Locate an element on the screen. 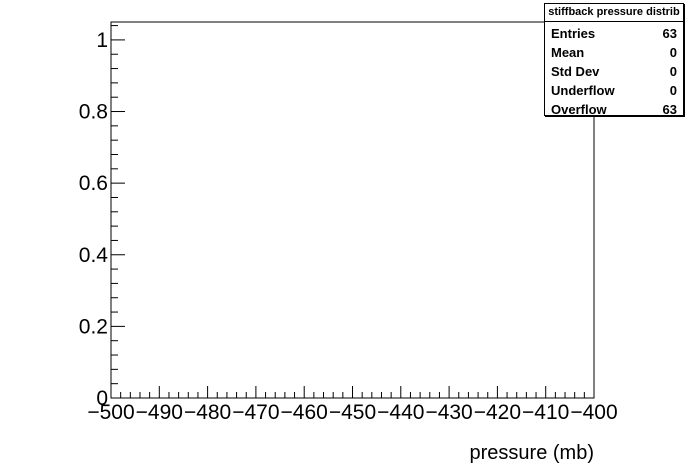  stats-row-entries: Entries 63 is located at coordinates (614, 33).